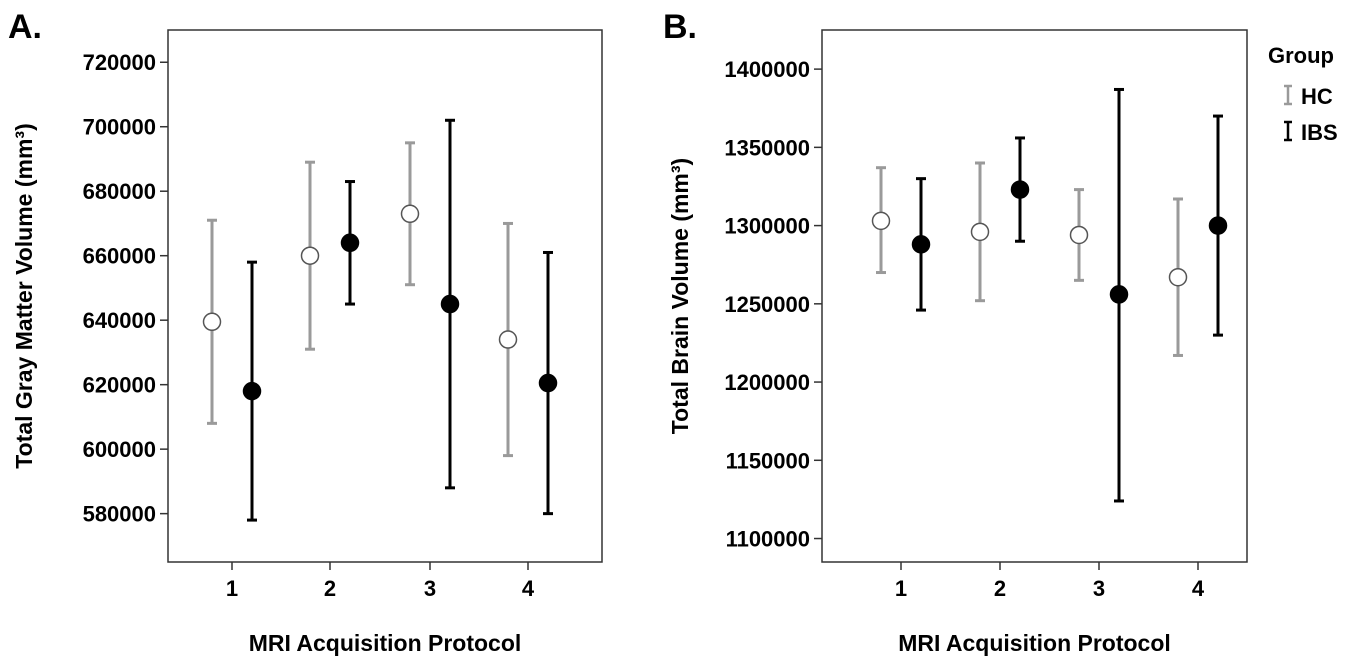 This screenshot has width=1368, height=662. Describe the element at coordinates (1198, 588) in the screenshot. I see `x-tick-label-b: 4` at that location.